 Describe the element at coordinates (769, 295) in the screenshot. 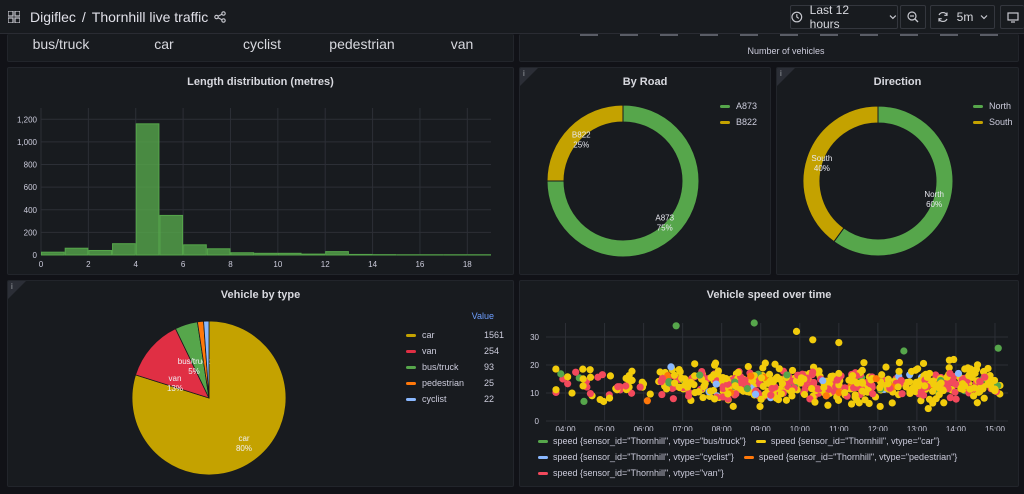

I see `panel-title: Vehicle speed over time` at that location.